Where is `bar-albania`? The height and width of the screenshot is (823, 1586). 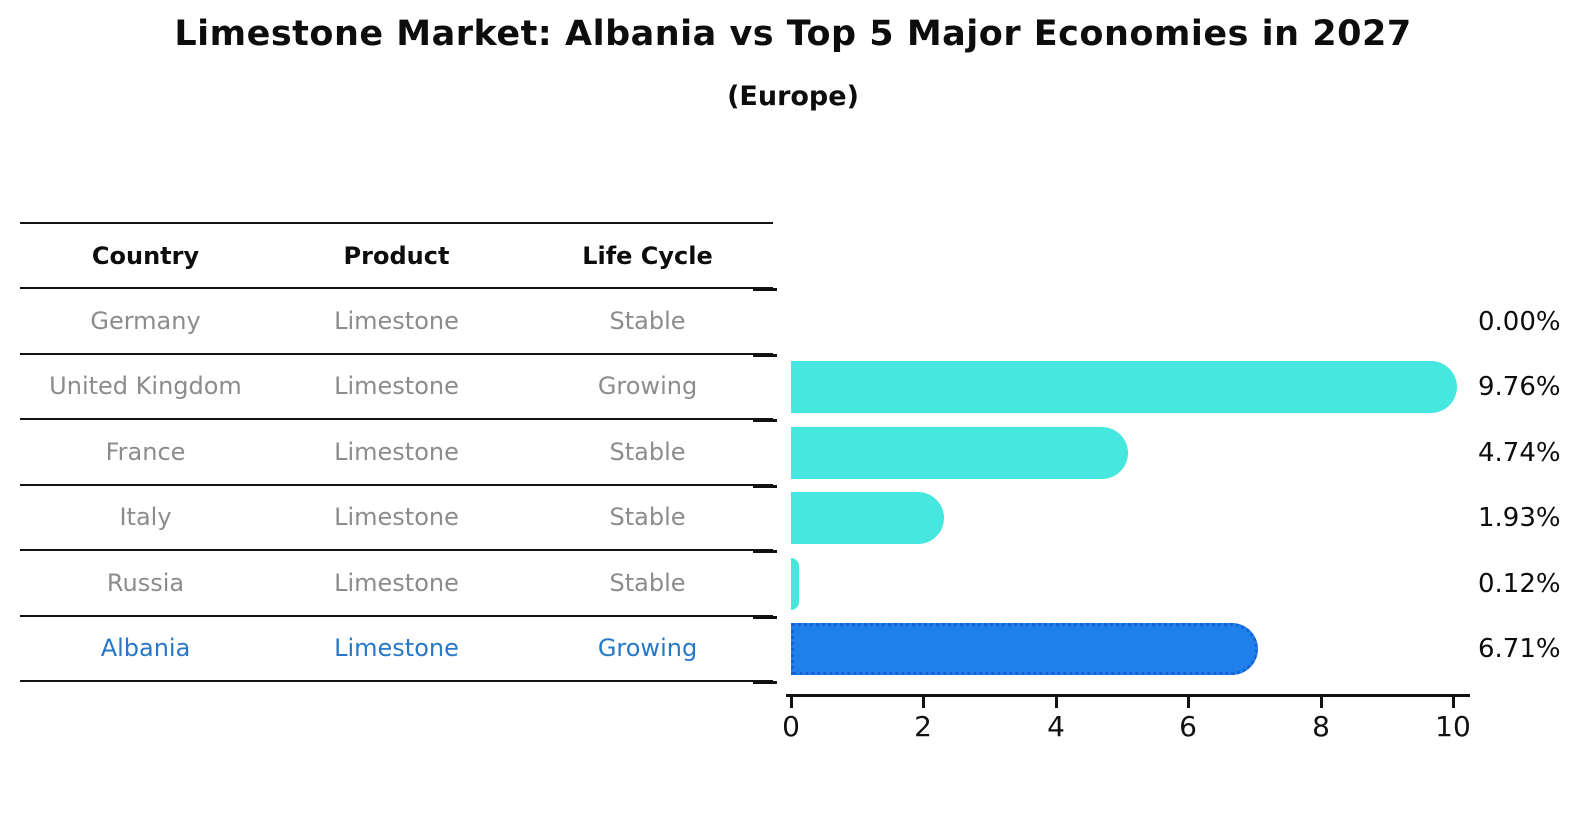 bar-albania is located at coordinates (1024, 649).